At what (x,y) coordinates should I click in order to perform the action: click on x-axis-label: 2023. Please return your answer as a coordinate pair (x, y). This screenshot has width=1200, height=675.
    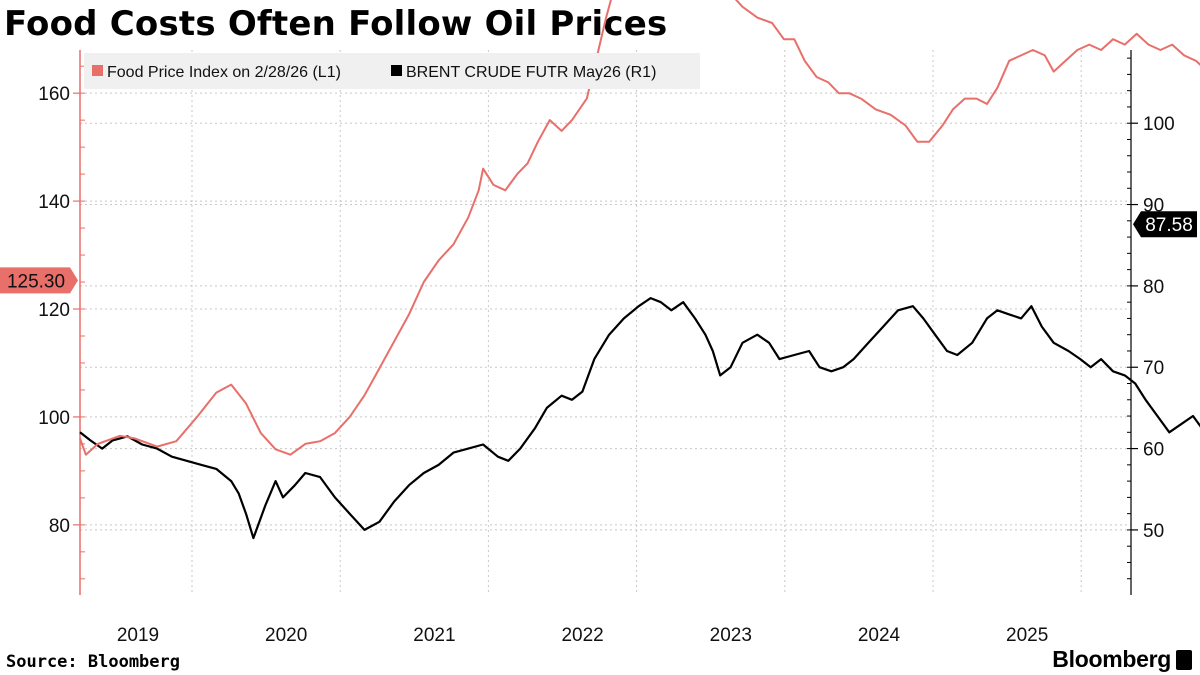
    Looking at the image, I should click on (731, 635).